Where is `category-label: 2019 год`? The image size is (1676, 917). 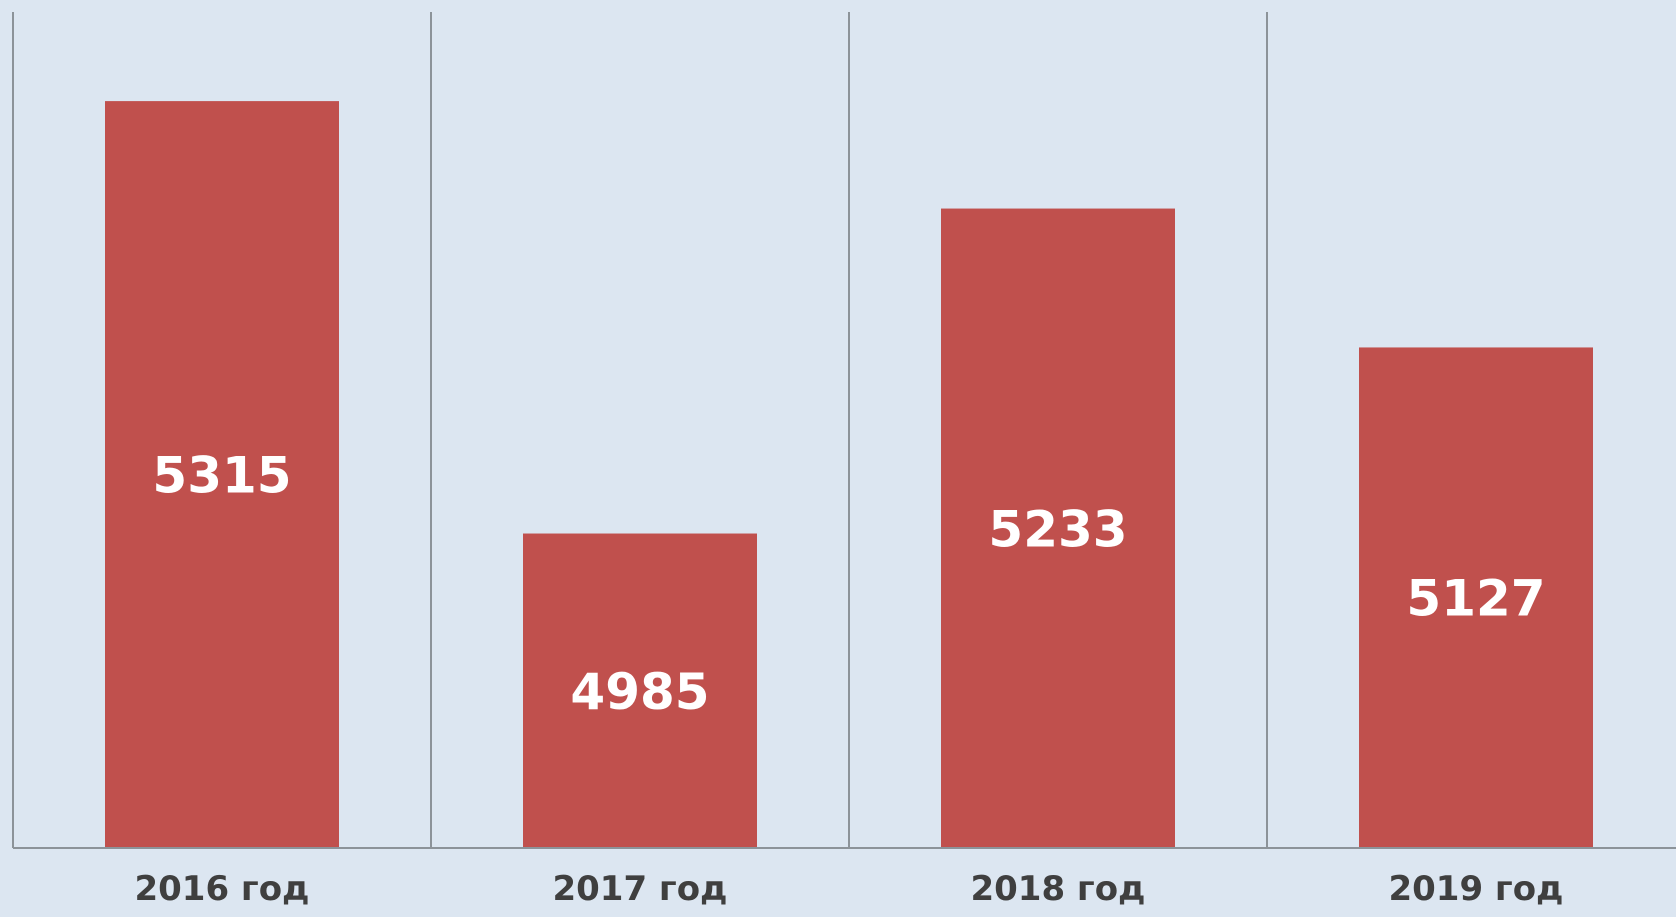
category-label: 2019 год is located at coordinates (1475, 889).